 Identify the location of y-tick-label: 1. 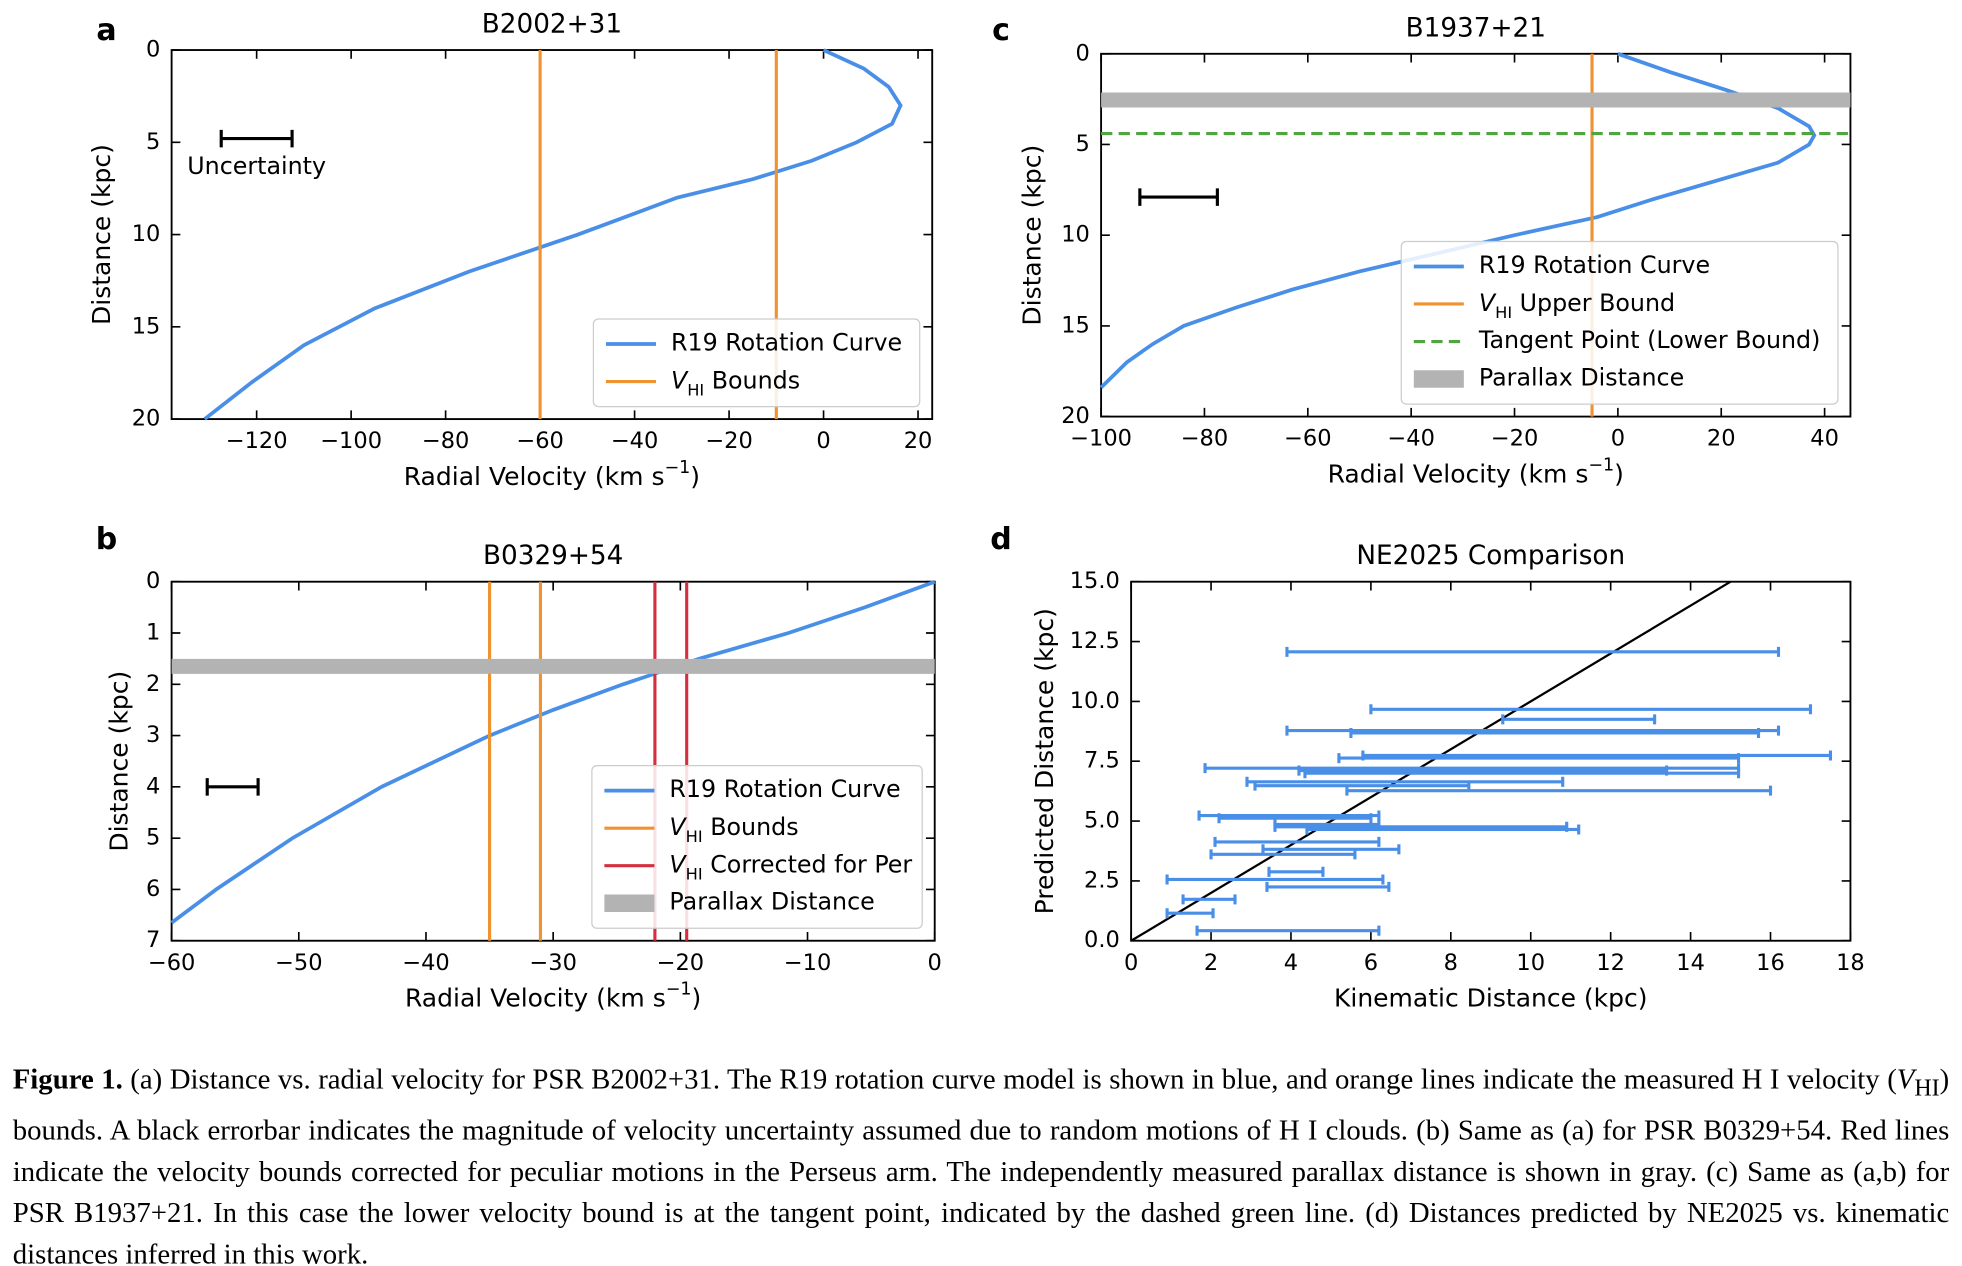
(153, 633).